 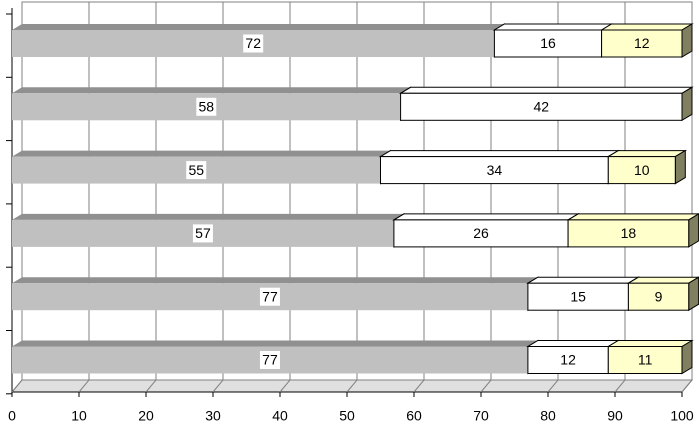 I want to click on value-label: 10, so click(x=642, y=170).